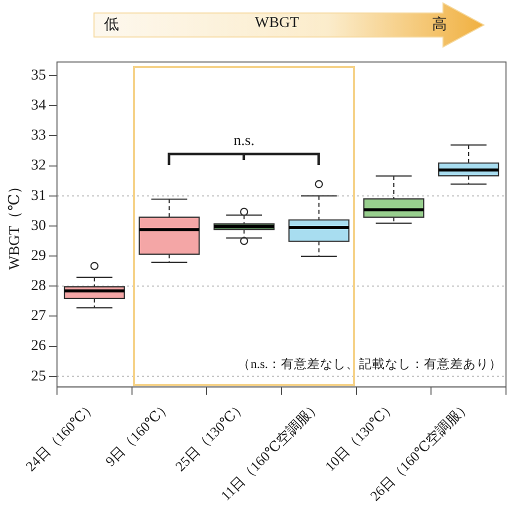 This screenshot has height=508, width=507. I want to click on y-tick-label: 27, so click(38, 316).